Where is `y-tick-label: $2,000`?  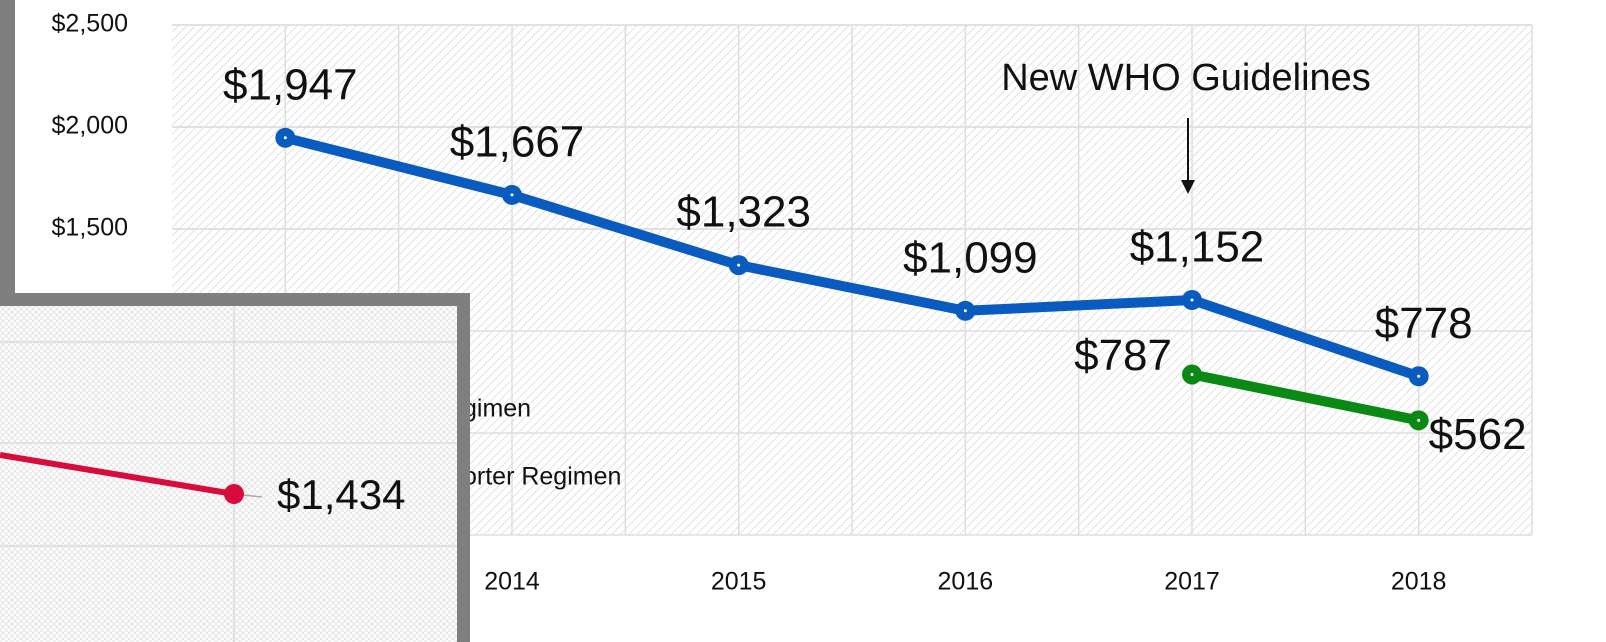 y-tick-label: $2,000 is located at coordinates (90, 126).